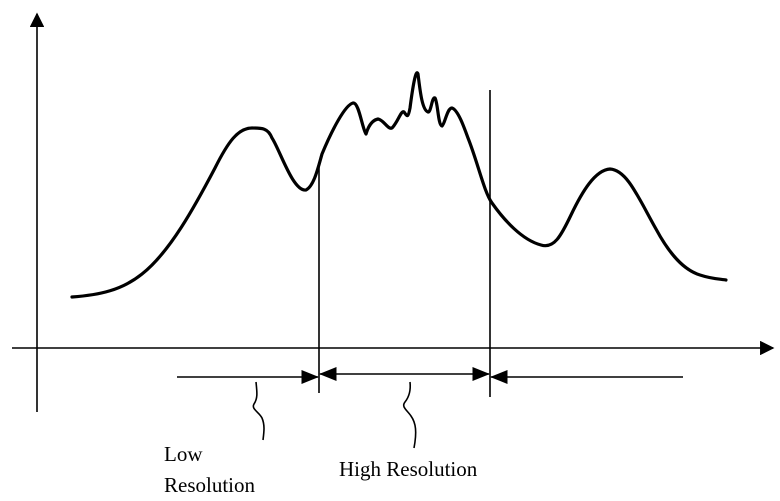 The width and height of the screenshot is (780, 501). Describe the element at coordinates (408, 469) in the screenshot. I see `high-resolution-label: High Resolution` at that location.